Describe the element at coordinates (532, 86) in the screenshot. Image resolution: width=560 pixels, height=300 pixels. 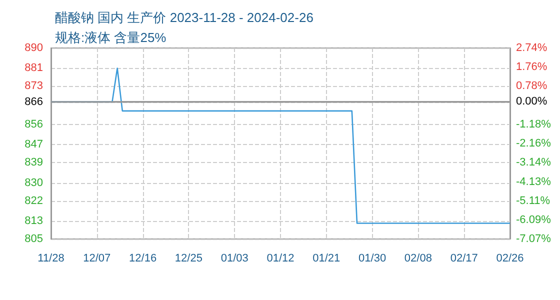
I see `y2-tick-label: 0.78%` at that location.